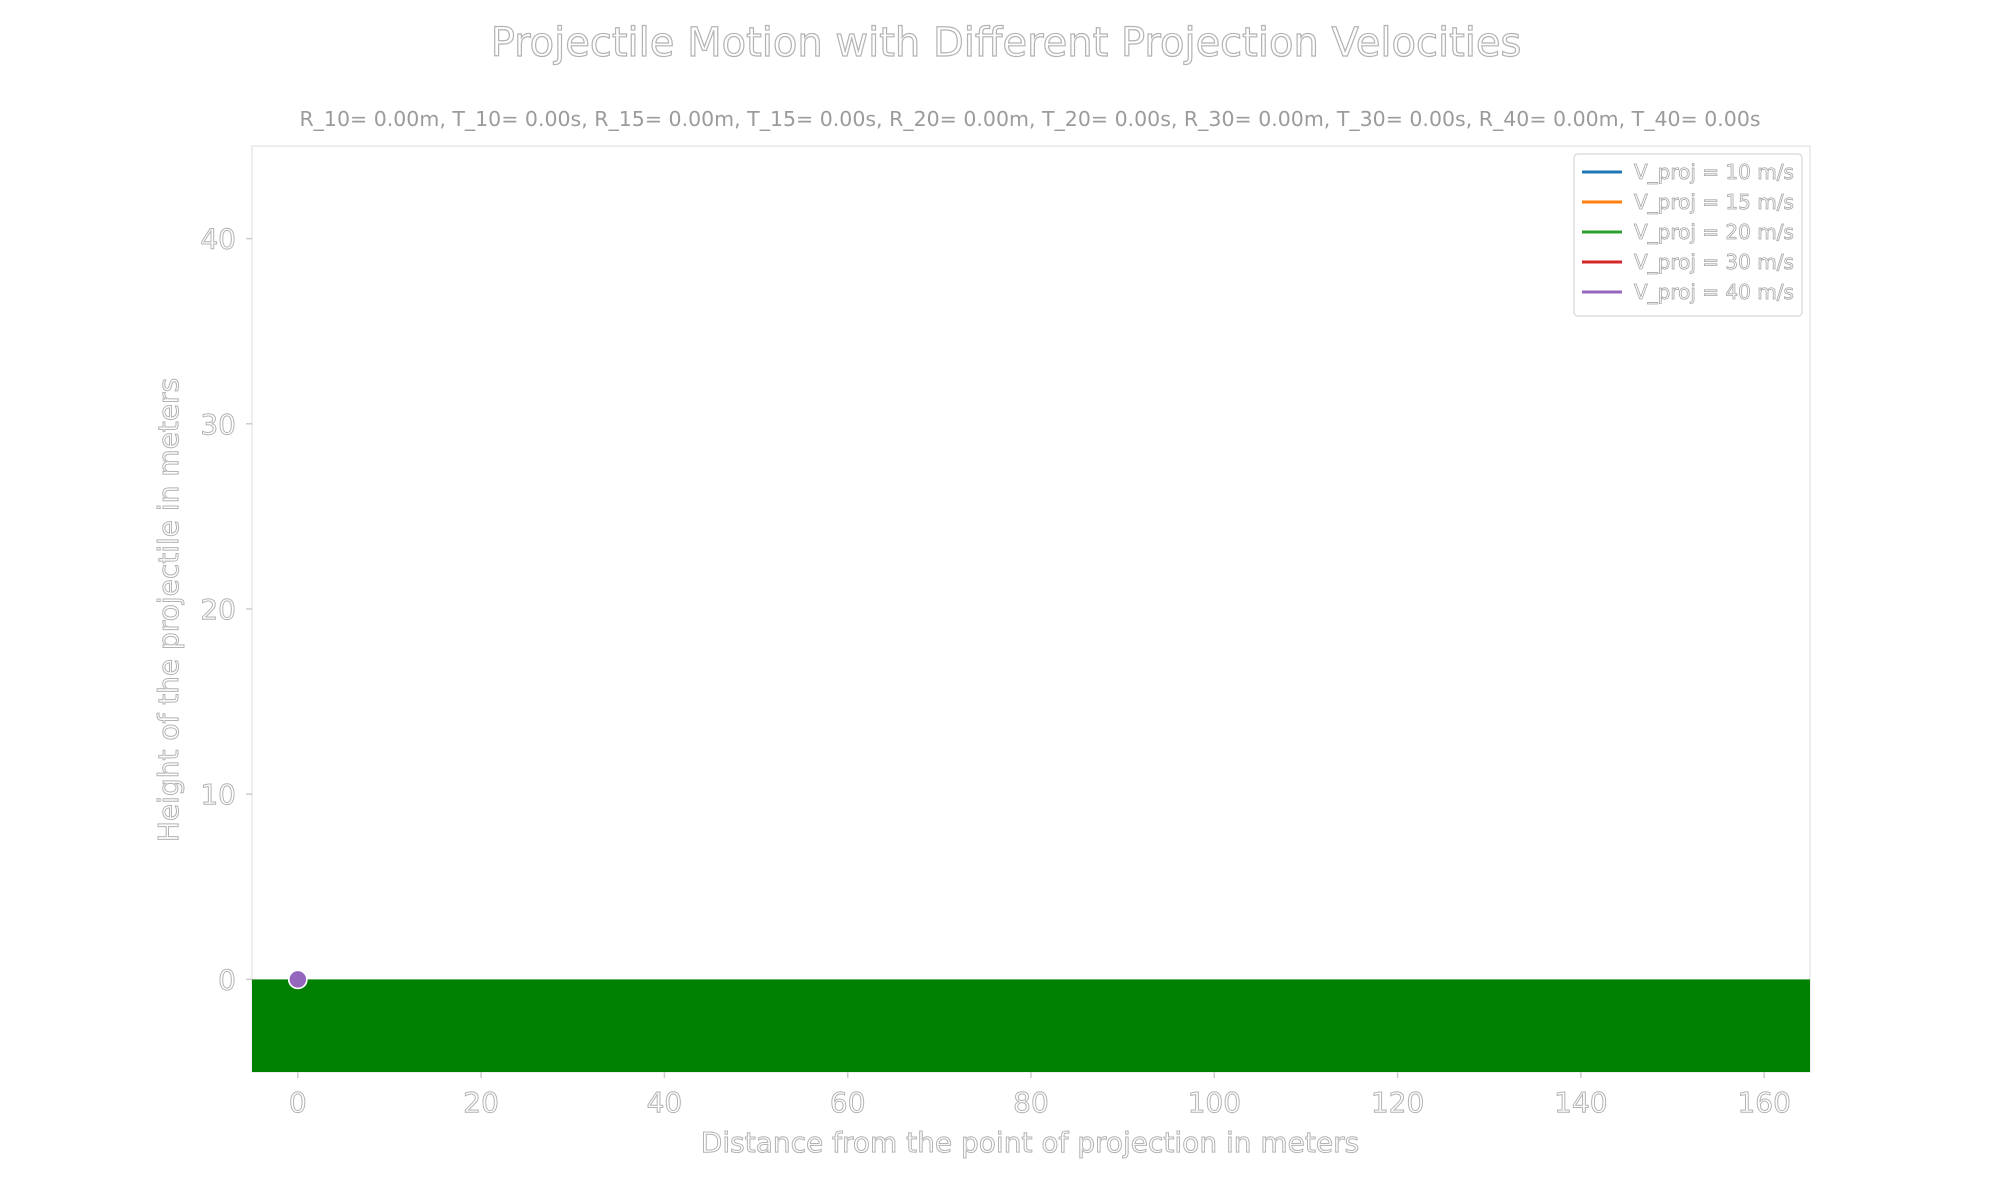  I want to click on ground-fill, so click(1031, 1025).